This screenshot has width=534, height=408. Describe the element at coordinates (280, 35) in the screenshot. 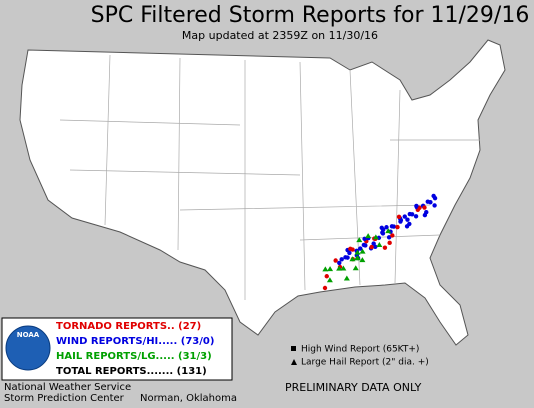

I see `subtitle: Map updated at 2359Z on 11/30/16` at that location.